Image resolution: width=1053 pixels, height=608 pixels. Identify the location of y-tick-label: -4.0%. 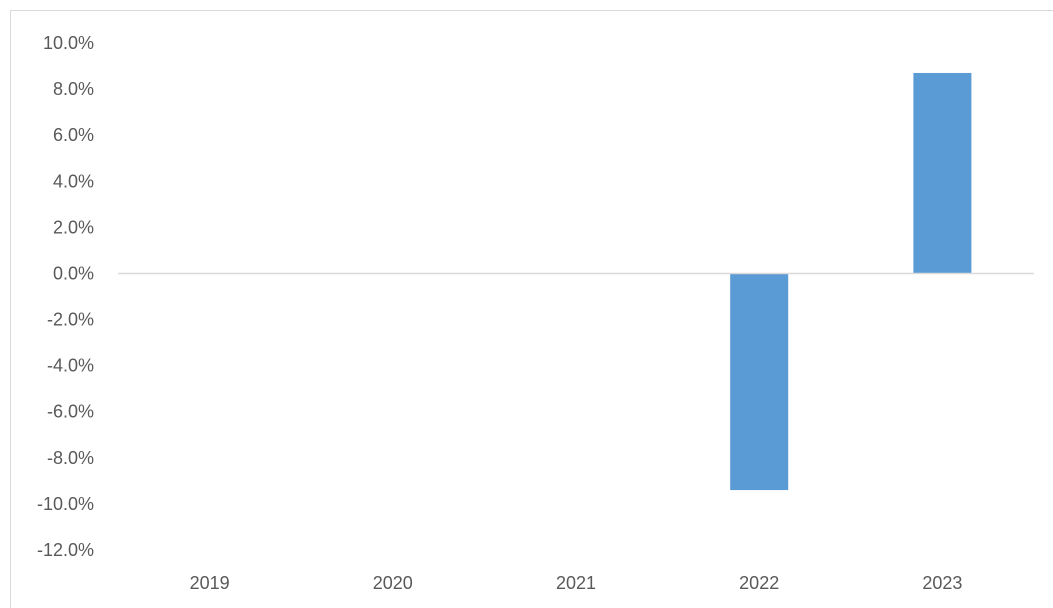
(70, 366).